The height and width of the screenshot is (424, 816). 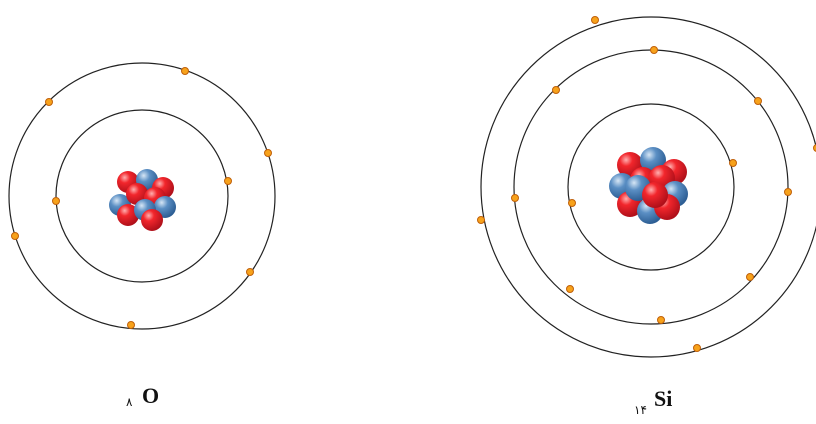 I want to click on element-symbol: O, so click(x=150, y=395).